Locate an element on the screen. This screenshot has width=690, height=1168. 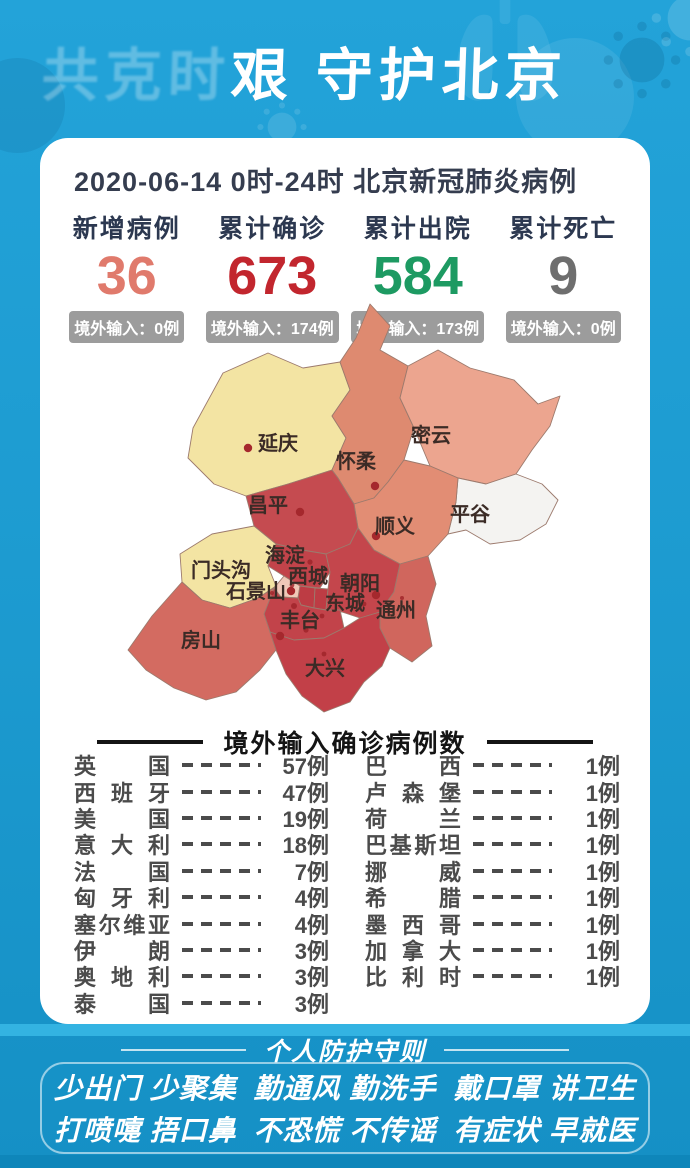
protection-rules-title: 个人防护守则 is located at coordinates (344, 1052).